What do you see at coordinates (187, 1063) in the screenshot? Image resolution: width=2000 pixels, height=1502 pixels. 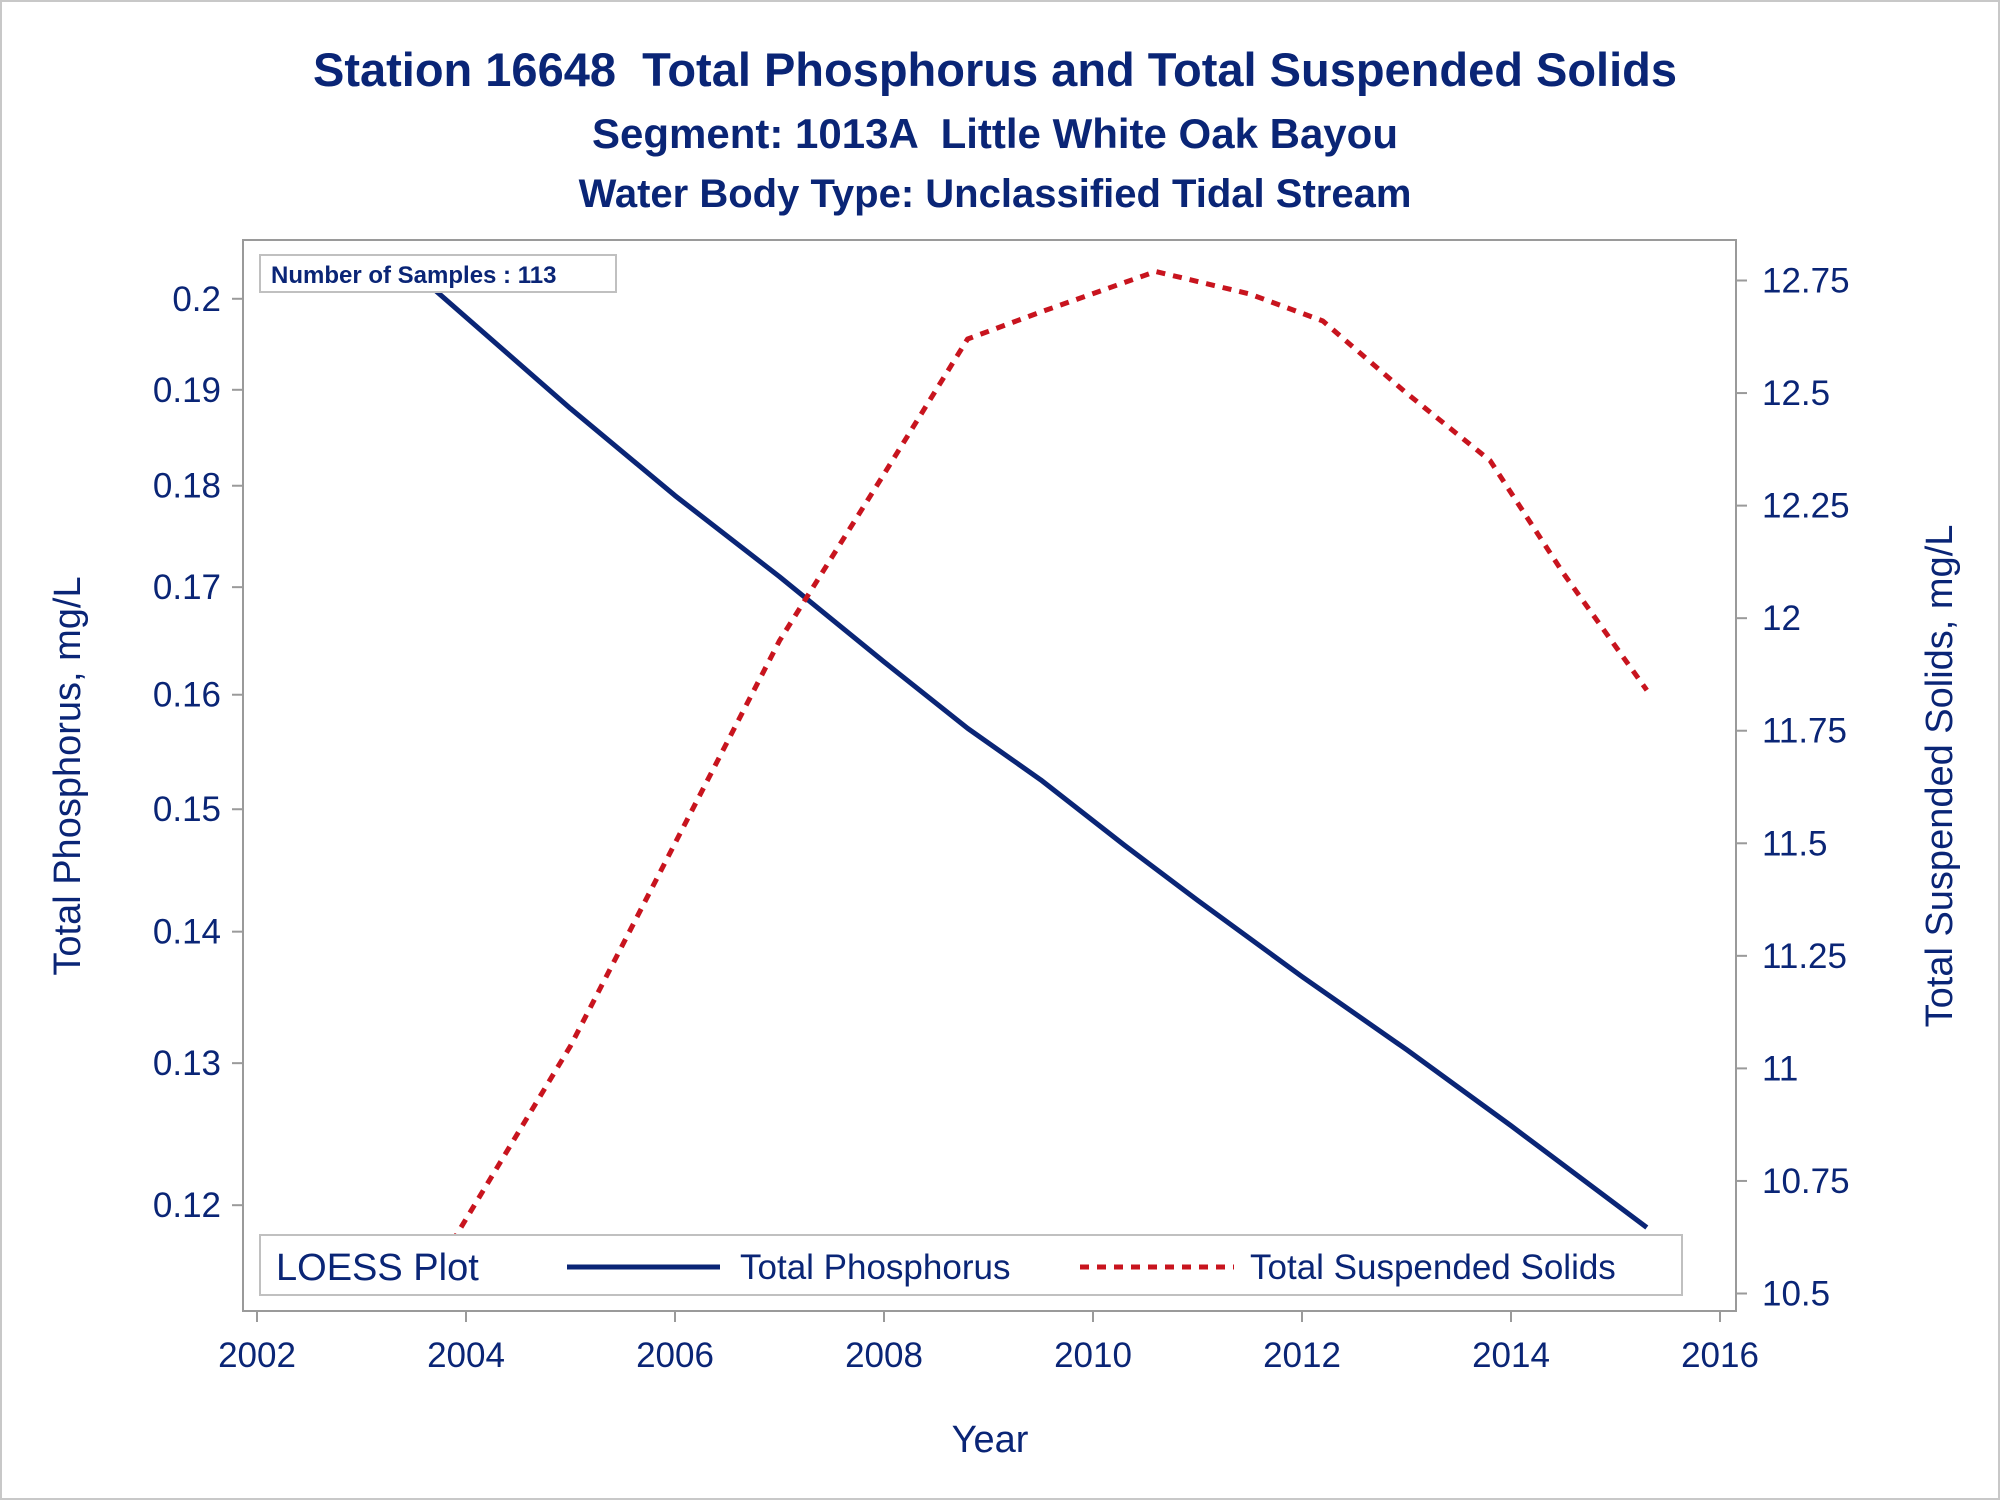 I see `y-tick-label: 0.13` at bounding box center [187, 1063].